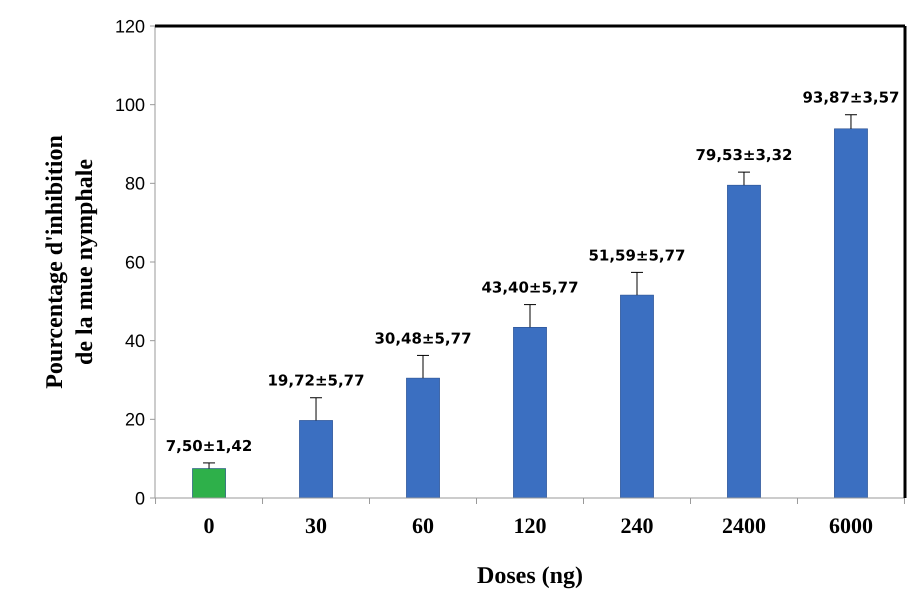 The width and height of the screenshot is (910, 596). I want to click on y-tick-label: 80, so click(134, 184).